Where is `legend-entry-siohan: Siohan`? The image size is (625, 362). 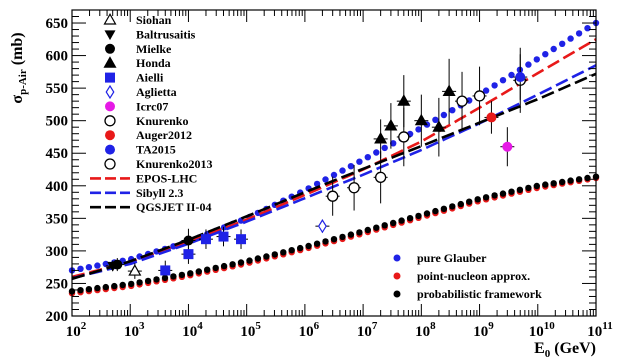 legend-entry-siohan: Siohan is located at coordinates (137, 20).